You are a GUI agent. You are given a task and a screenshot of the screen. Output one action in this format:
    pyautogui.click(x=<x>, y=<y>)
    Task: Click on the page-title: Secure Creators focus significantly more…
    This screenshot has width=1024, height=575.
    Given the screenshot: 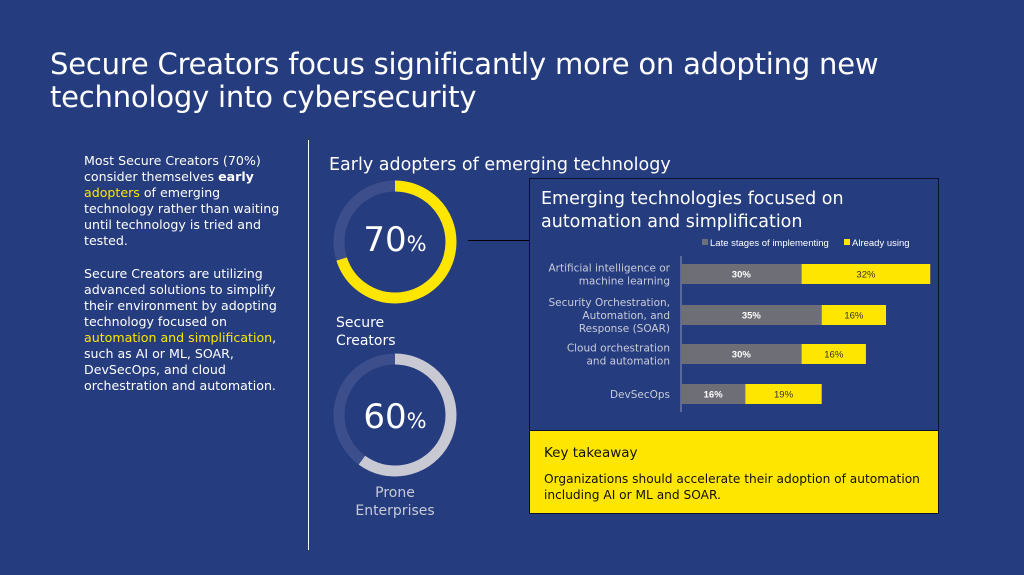 What is the action you would take?
    pyautogui.click(x=464, y=80)
    